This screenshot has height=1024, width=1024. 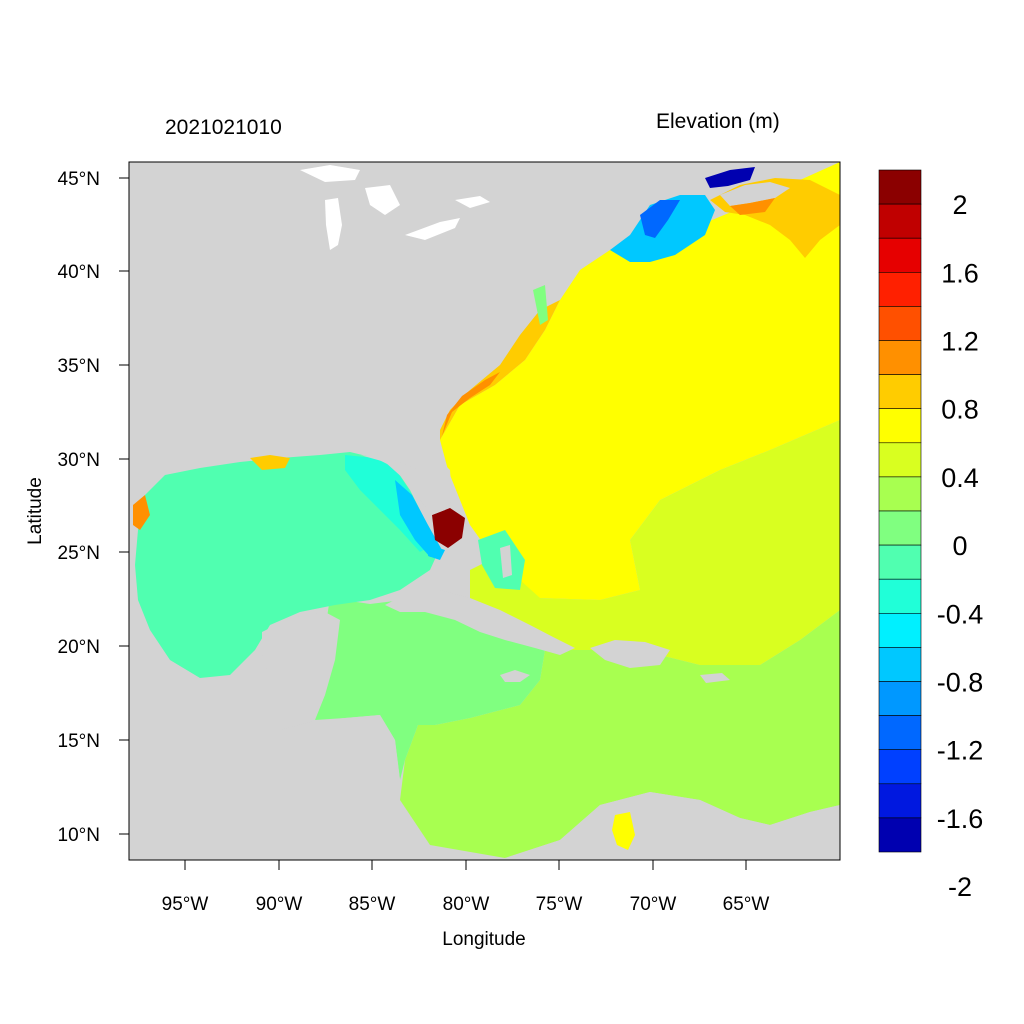 What do you see at coordinates (480, 622) in the screenshot?
I see `cuba` at bounding box center [480, 622].